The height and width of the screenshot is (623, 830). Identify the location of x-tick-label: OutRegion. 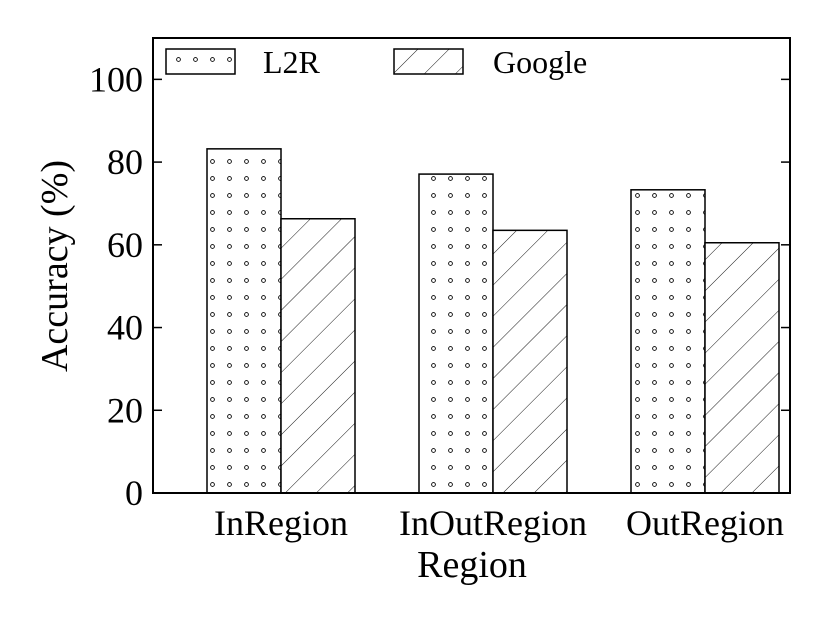
(705, 523).